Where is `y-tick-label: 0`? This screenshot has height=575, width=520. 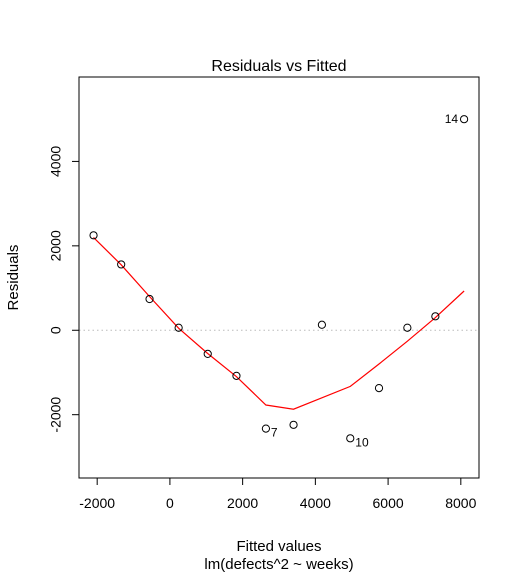 y-tick-label: 0 is located at coordinates (56, 330).